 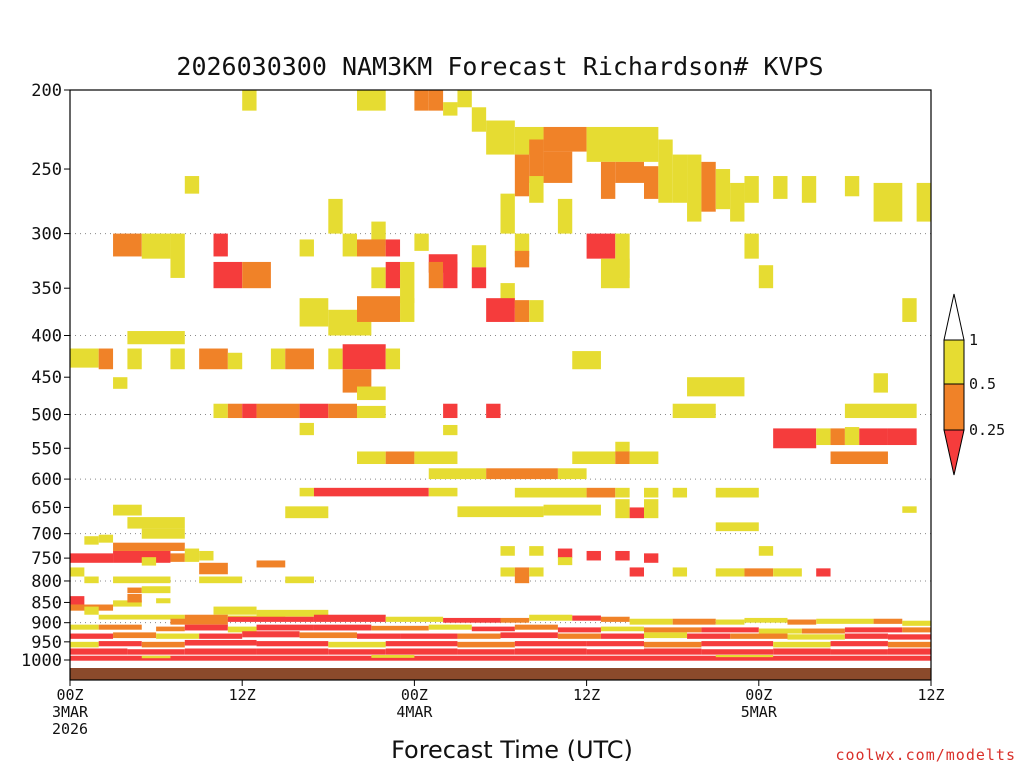 What do you see at coordinates (500, 674) in the screenshot?
I see `surface-band` at bounding box center [500, 674].